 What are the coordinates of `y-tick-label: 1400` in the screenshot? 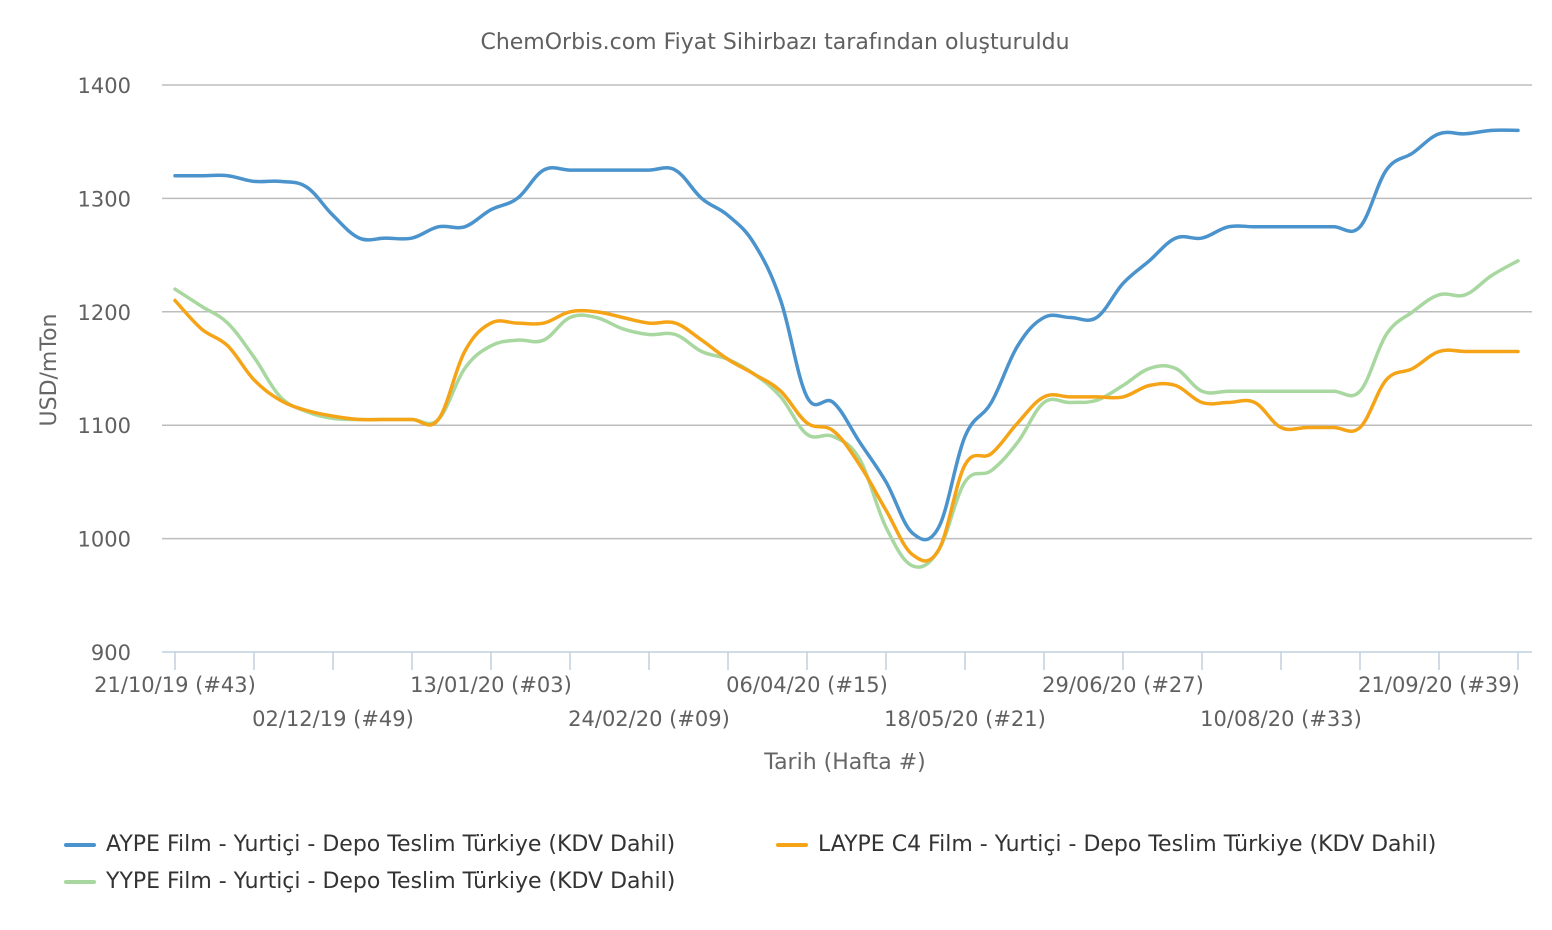 It's located at (104, 86).